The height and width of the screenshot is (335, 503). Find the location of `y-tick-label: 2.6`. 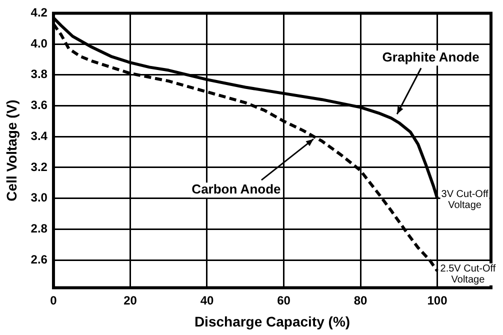

y-tick-label: 2.6 is located at coordinates (39, 259).